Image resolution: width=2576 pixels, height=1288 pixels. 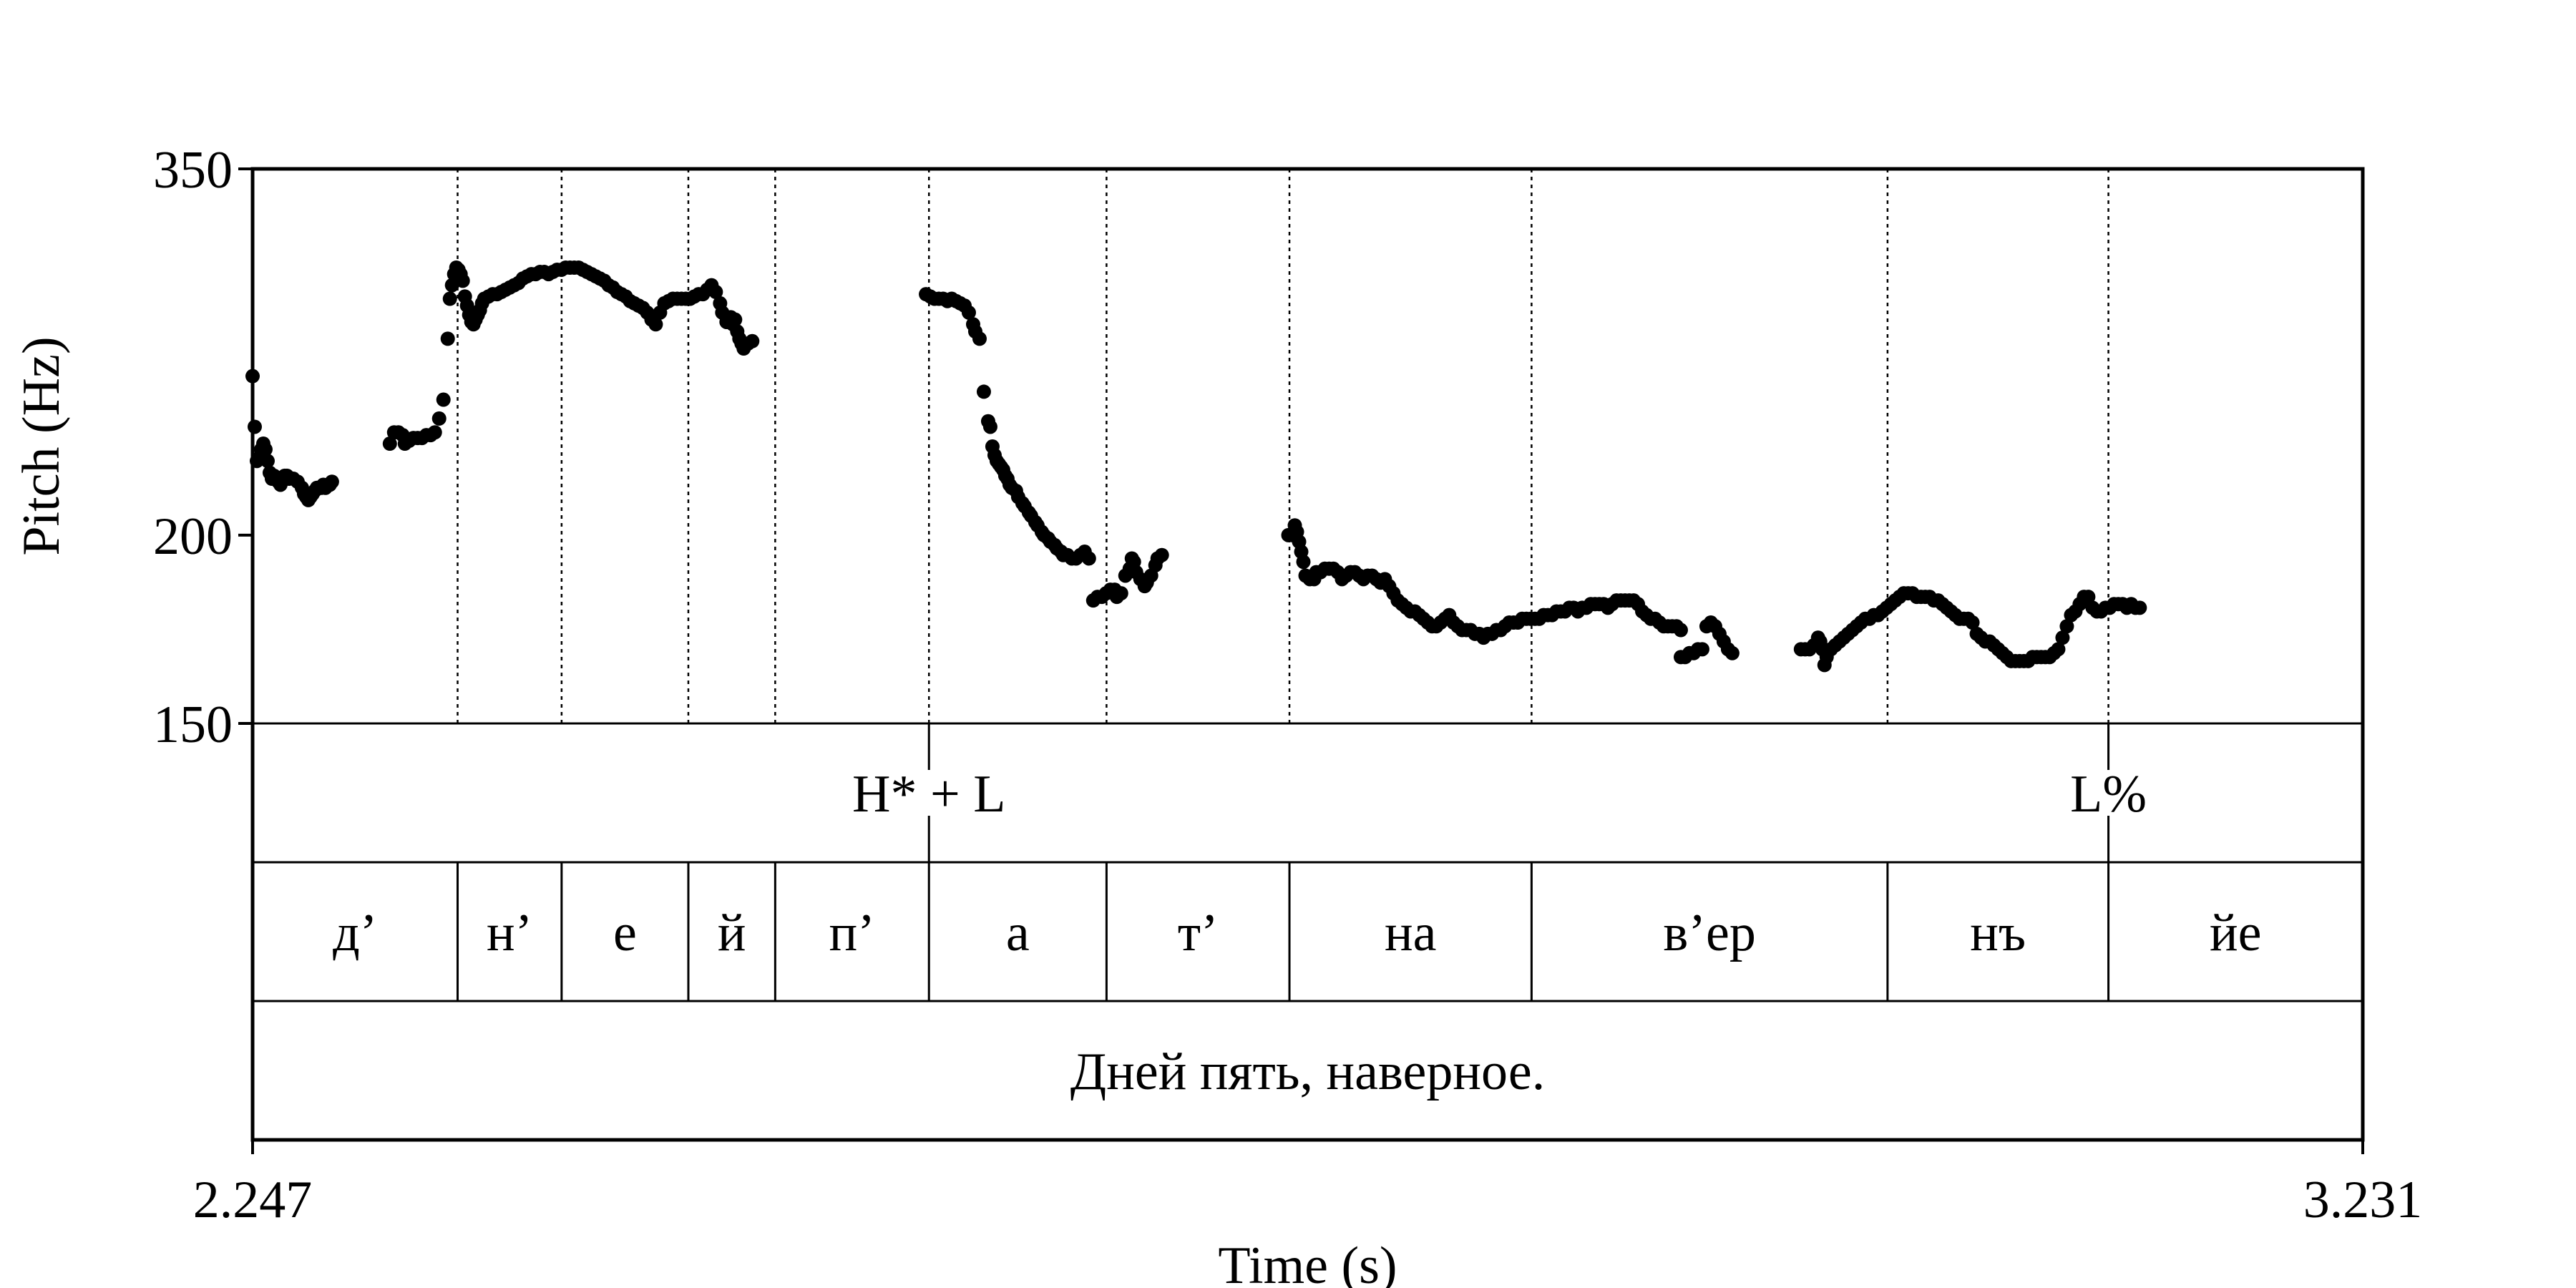 What do you see at coordinates (2363, 1200) in the screenshot?
I see `x-tick-label: 3.231` at bounding box center [2363, 1200].